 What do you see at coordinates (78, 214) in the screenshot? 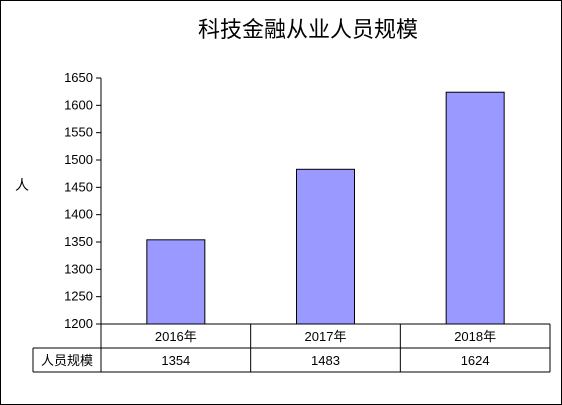
I see `y-tick-label: 1400` at bounding box center [78, 214].